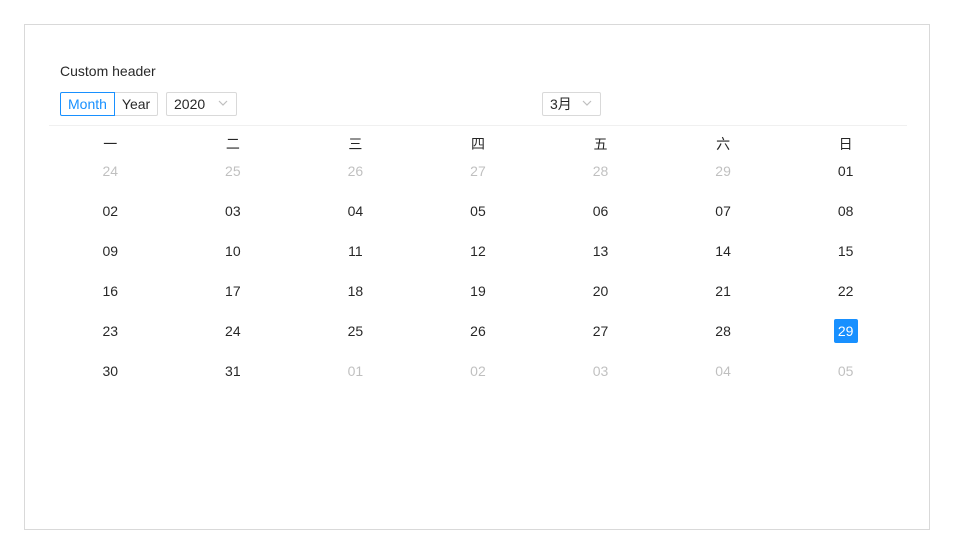 This screenshot has height=556, width=956. Describe the element at coordinates (600, 291) in the screenshot. I see `date-value: 20` at that location.